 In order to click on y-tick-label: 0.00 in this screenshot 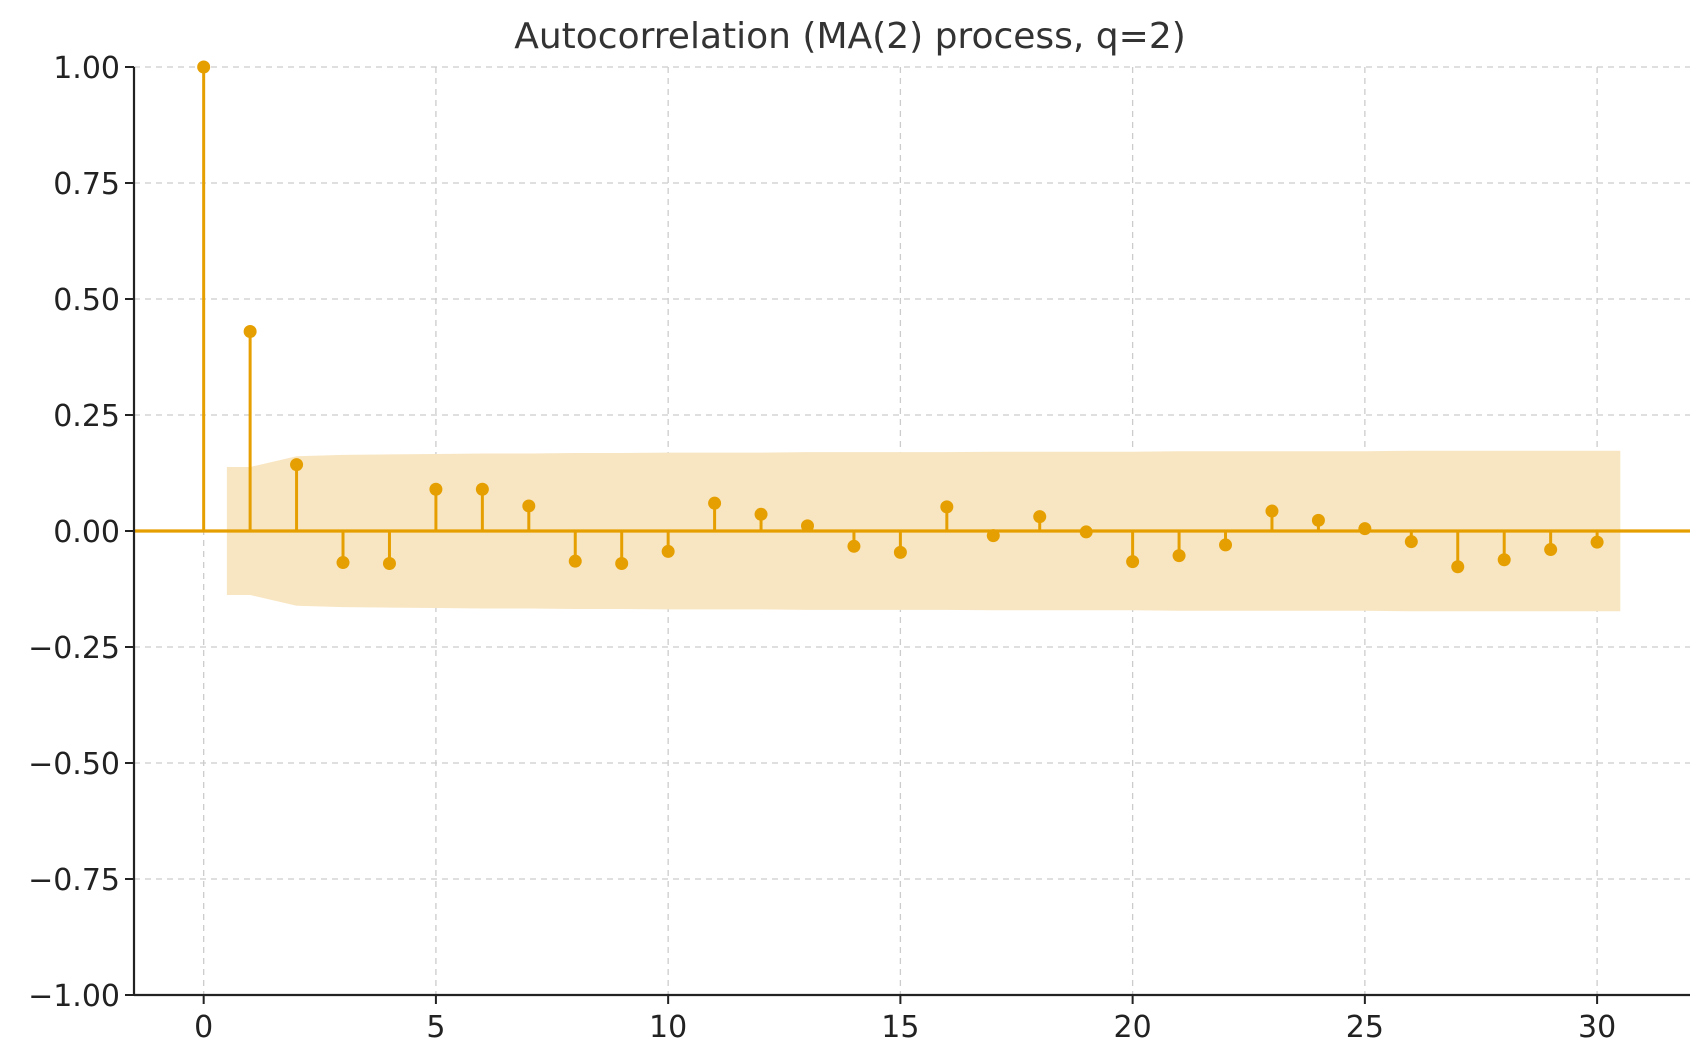, I will do `click(86, 532)`.